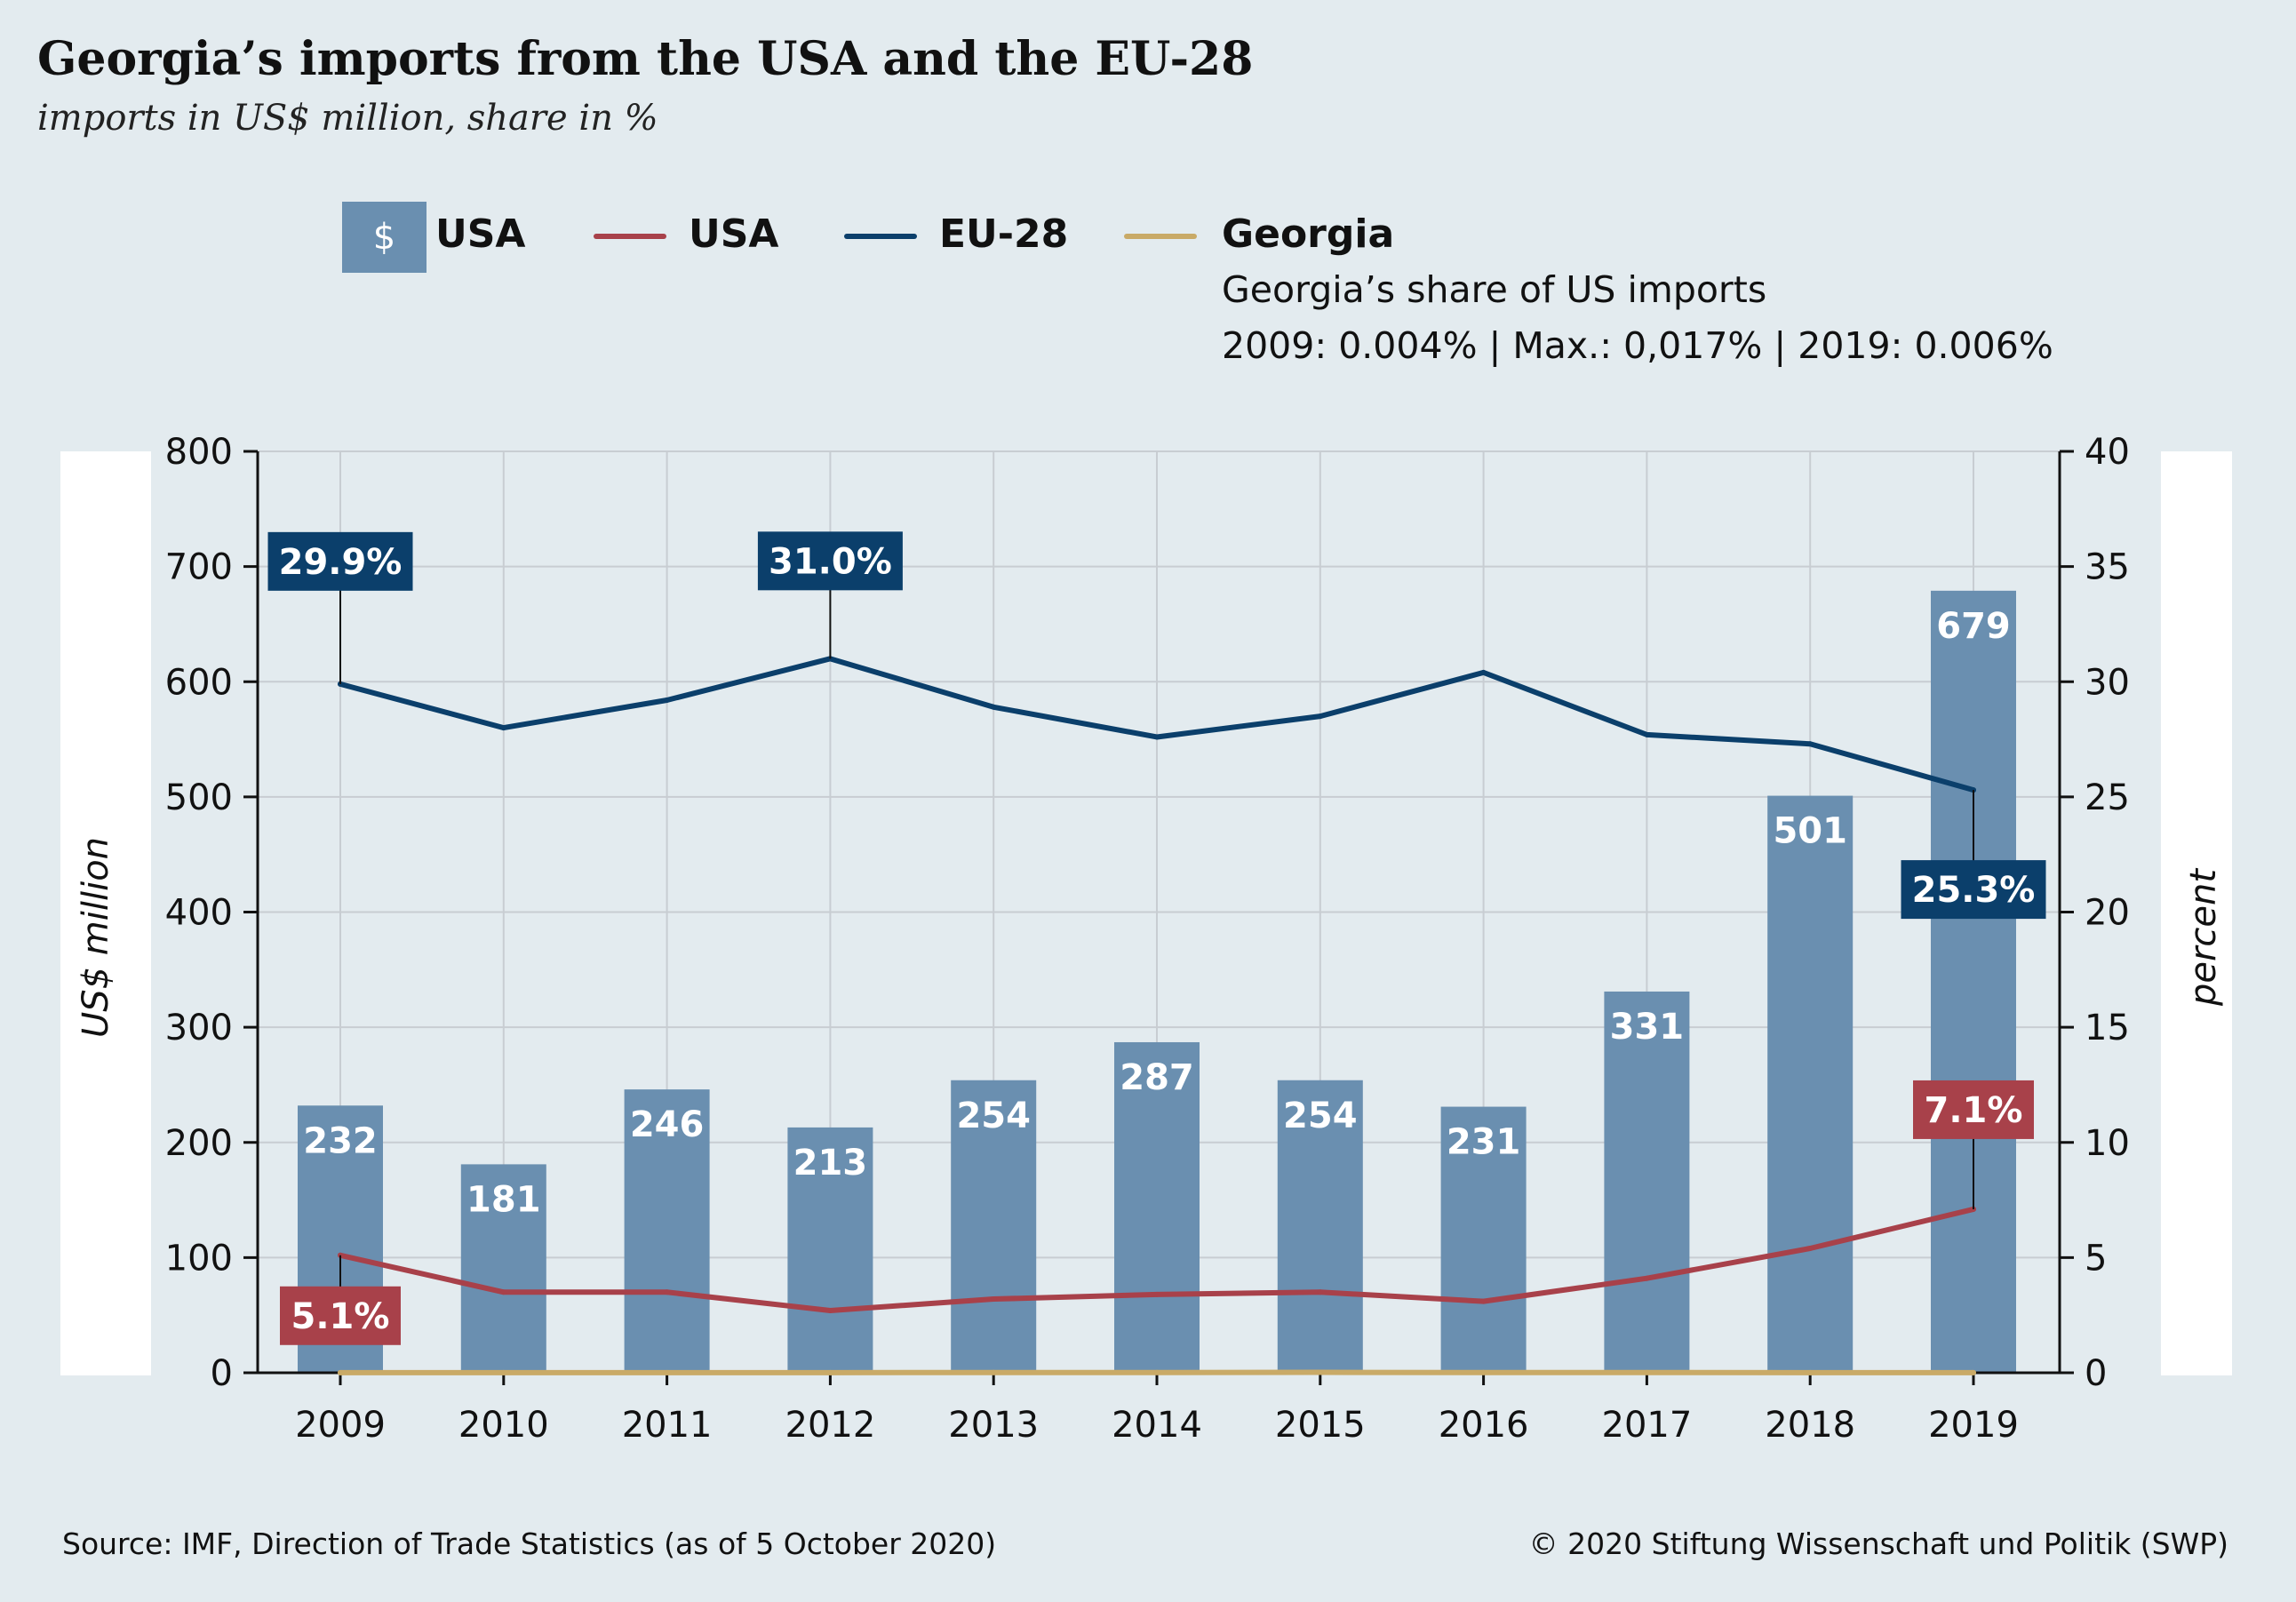 This screenshot has width=2296, height=1602. I want to click on annotation-label: 25.3%, so click(1974, 890).